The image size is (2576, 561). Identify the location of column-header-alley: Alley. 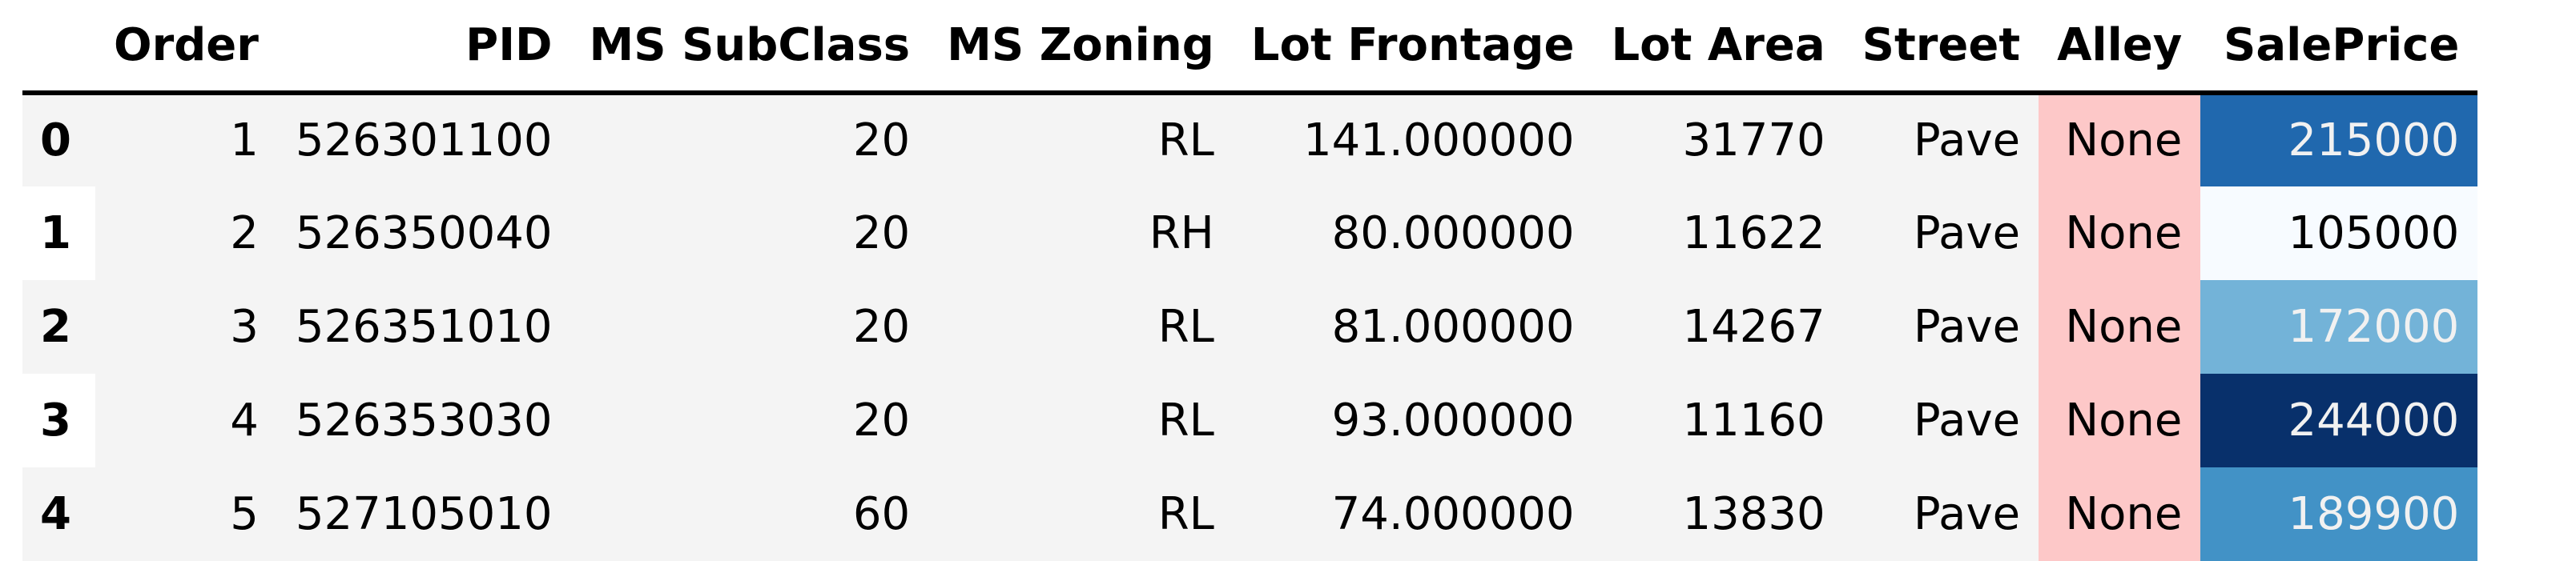
(2120, 47).